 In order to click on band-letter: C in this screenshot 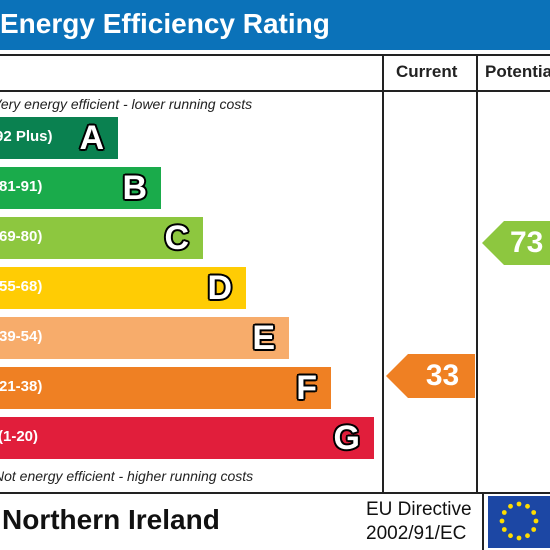, I will do `click(176, 238)`.